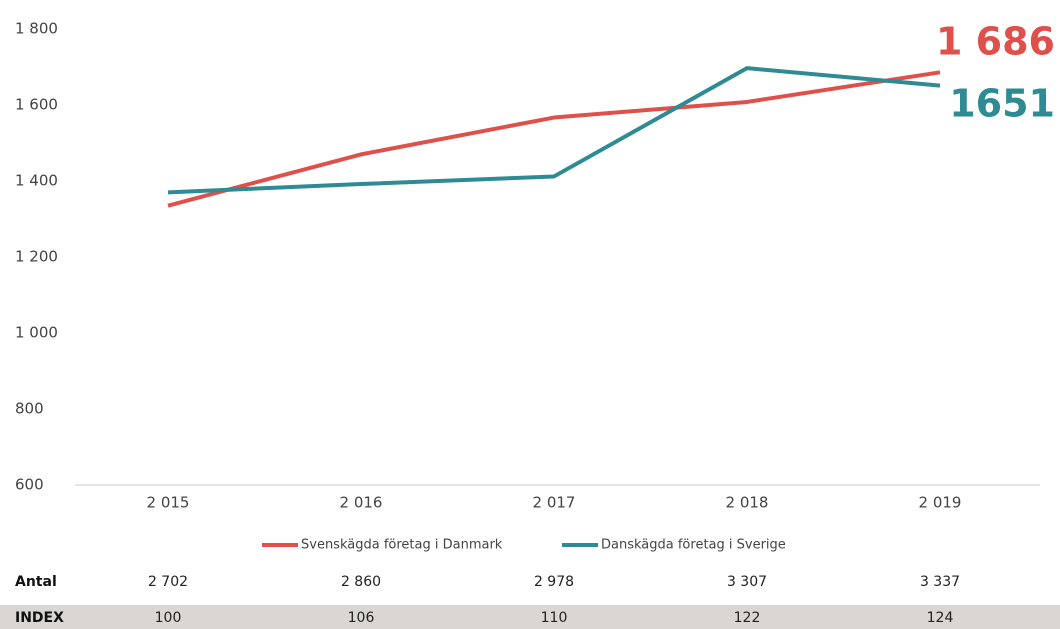 This screenshot has width=1060, height=629. What do you see at coordinates (36, 29) in the screenshot?
I see `y-tick-label: 1 800` at bounding box center [36, 29].